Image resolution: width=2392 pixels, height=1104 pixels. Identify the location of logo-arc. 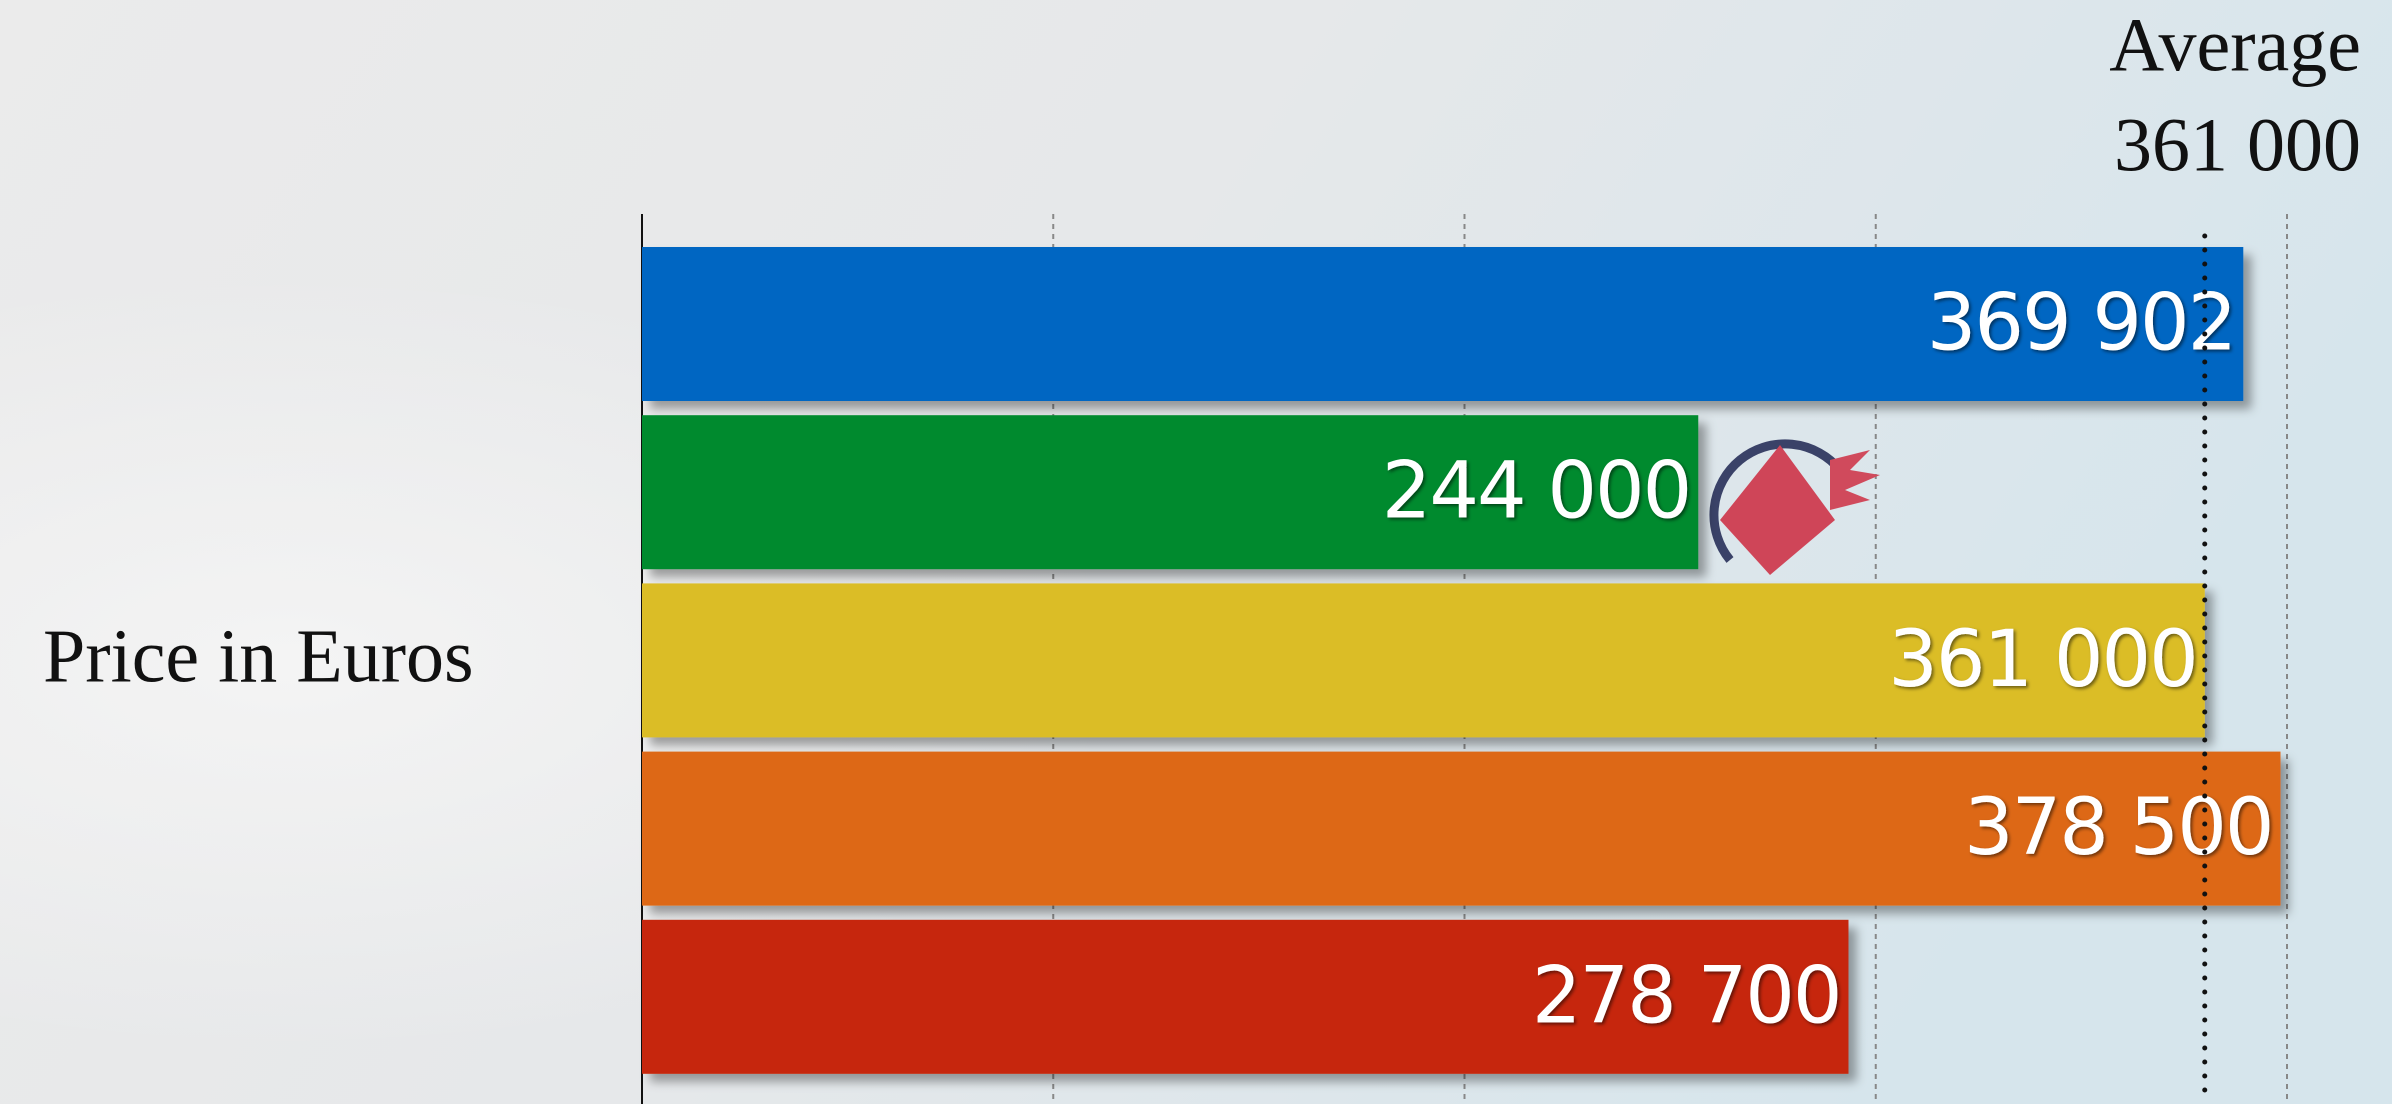
(1776, 501).